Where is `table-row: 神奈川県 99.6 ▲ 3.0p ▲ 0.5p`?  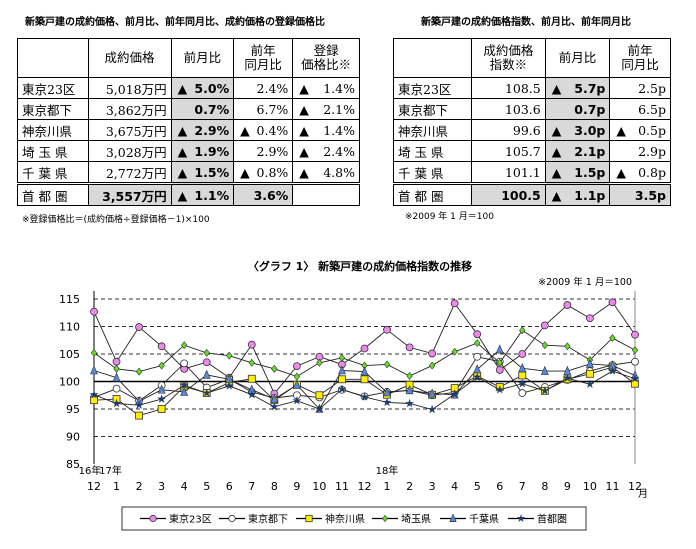 table-row: 神奈川県 99.6 ▲ 3.0p ▲ 0.5p is located at coordinates (532, 130).